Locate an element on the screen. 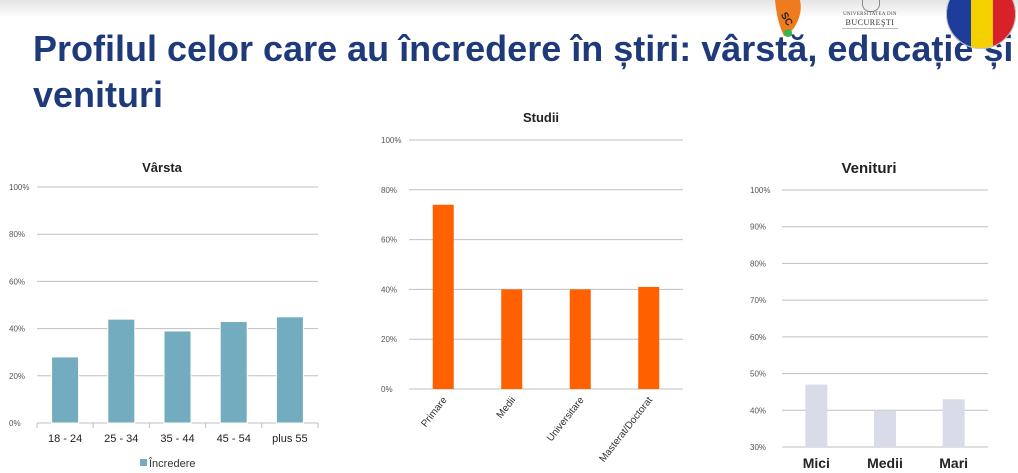 This screenshot has width=1018, height=473. y-tick-label: 50% is located at coordinates (758, 374).